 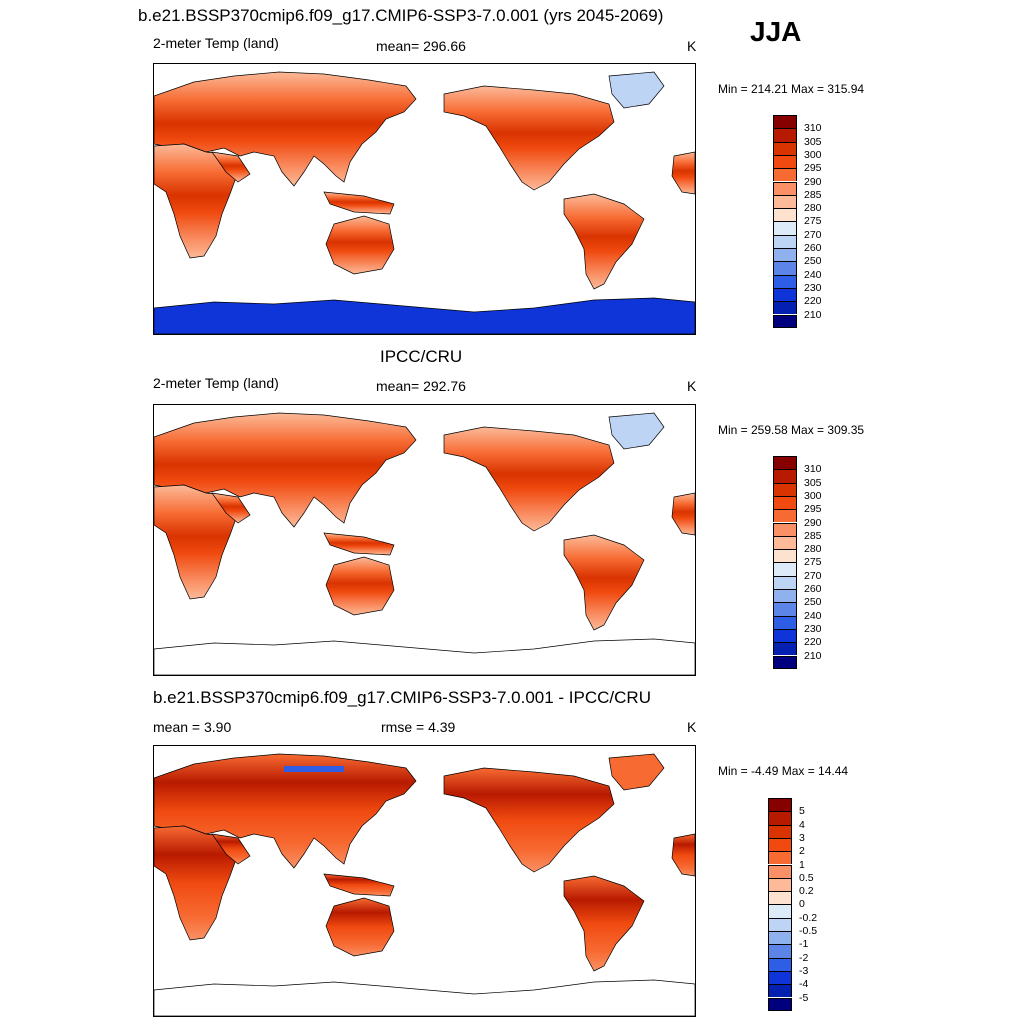 I want to click on map-difference, so click(x=424, y=881).